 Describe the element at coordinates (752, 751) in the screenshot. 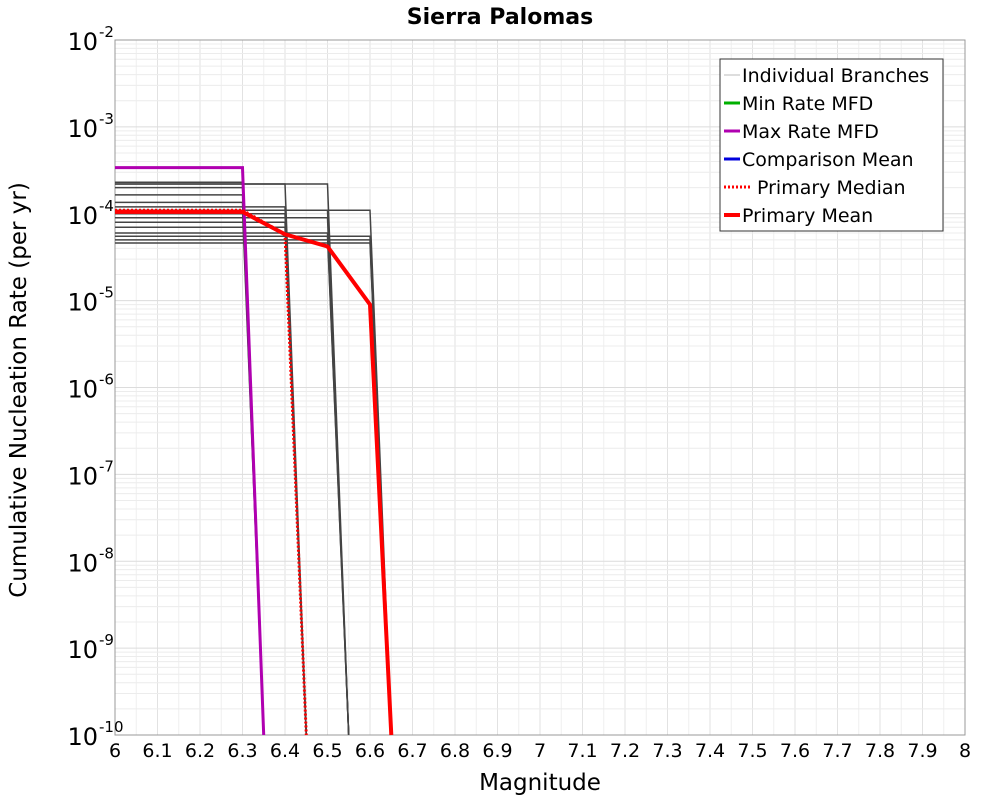

I see `x-tick-label: 7.5` at that location.